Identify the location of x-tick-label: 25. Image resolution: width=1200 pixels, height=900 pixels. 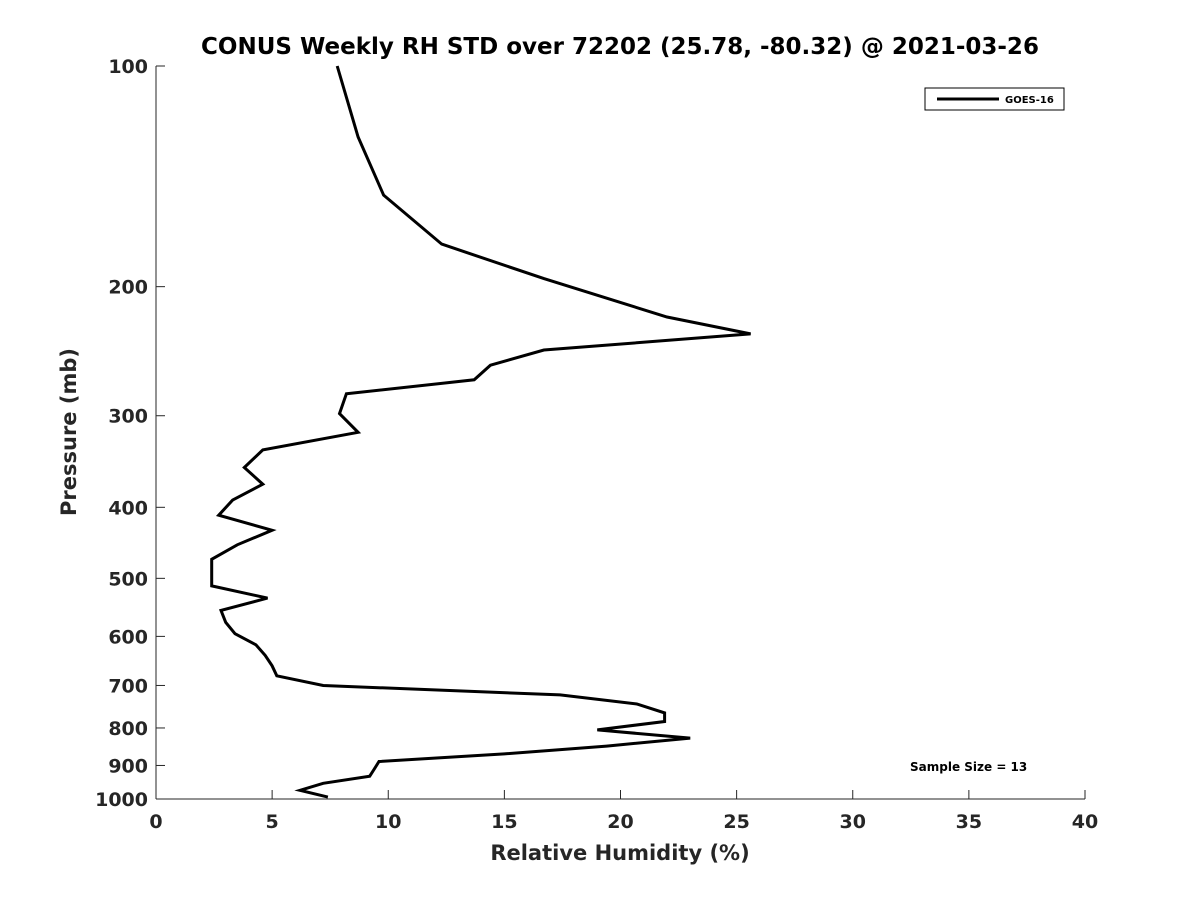
(736, 822).